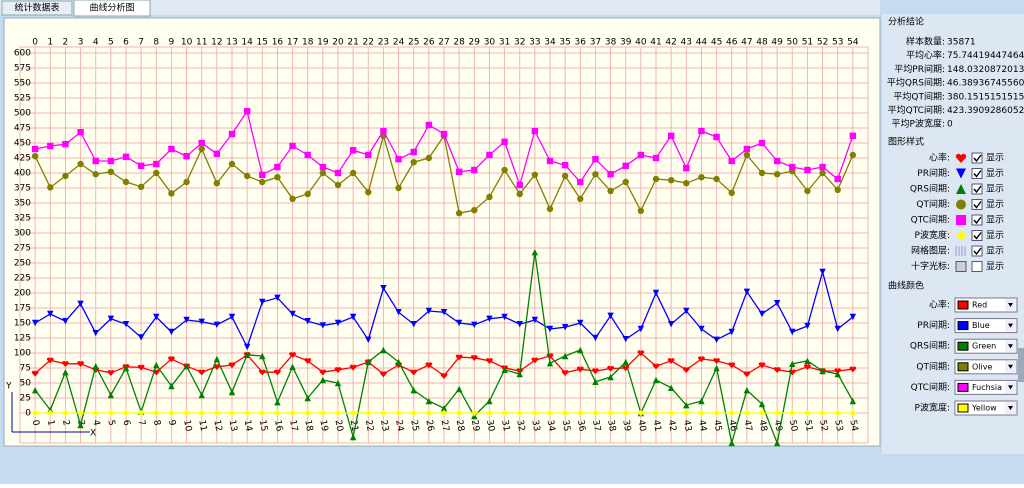 The height and width of the screenshot is (488, 1024). Describe the element at coordinates (982, 366) in the screenshot. I see `dropdown-value: Olive` at that location.